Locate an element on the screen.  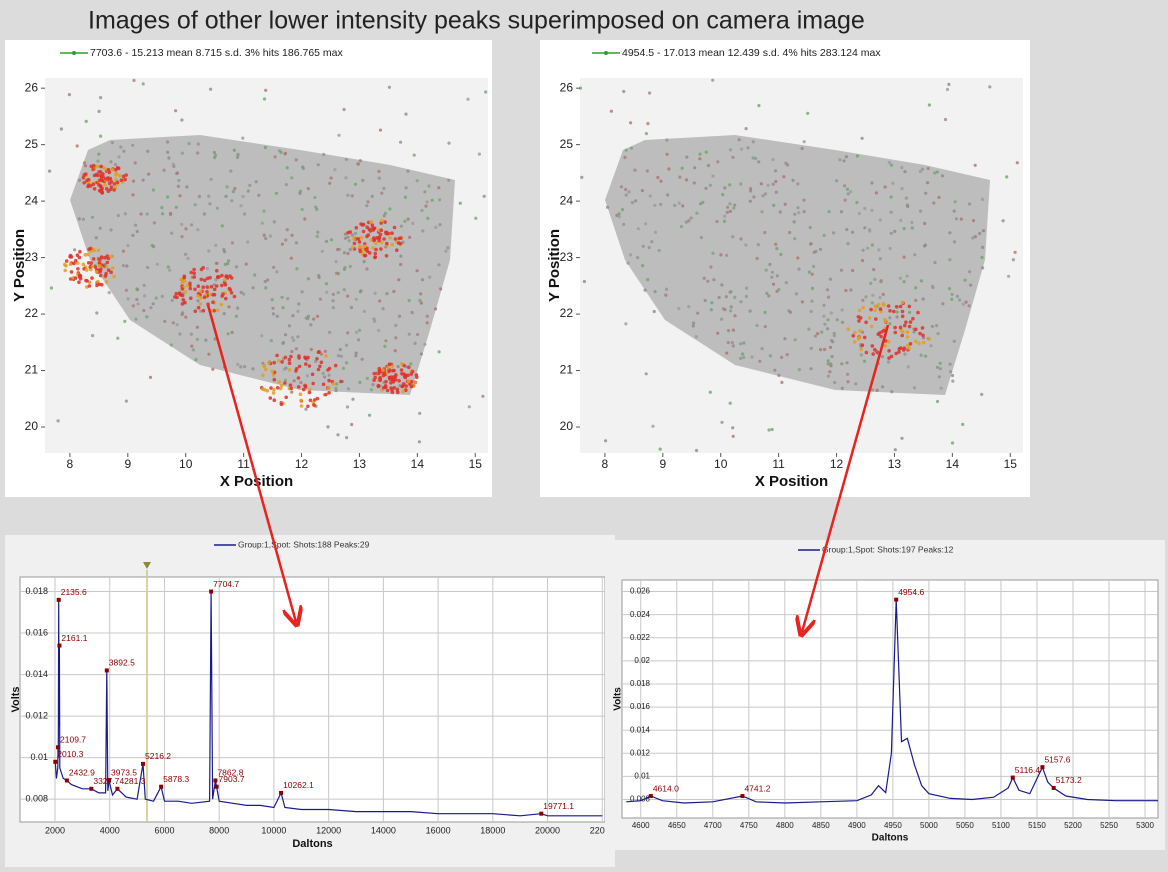
y-tick-label: 26 is located at coordinates (567, 87).